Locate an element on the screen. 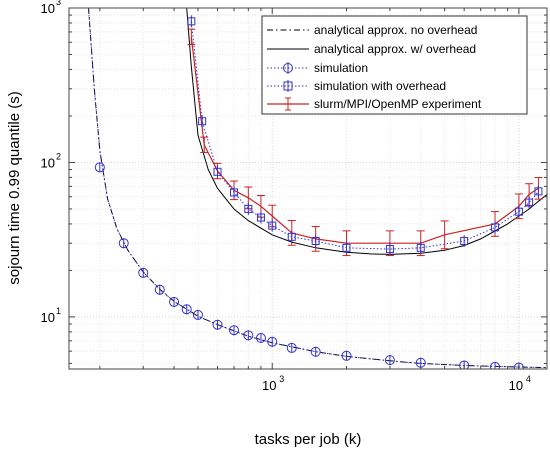 This screenshot has width=550, height=454. legend-entry-analytical-with-overhead: analytical approx. w/ overhead is located at coordinates (371, 49).